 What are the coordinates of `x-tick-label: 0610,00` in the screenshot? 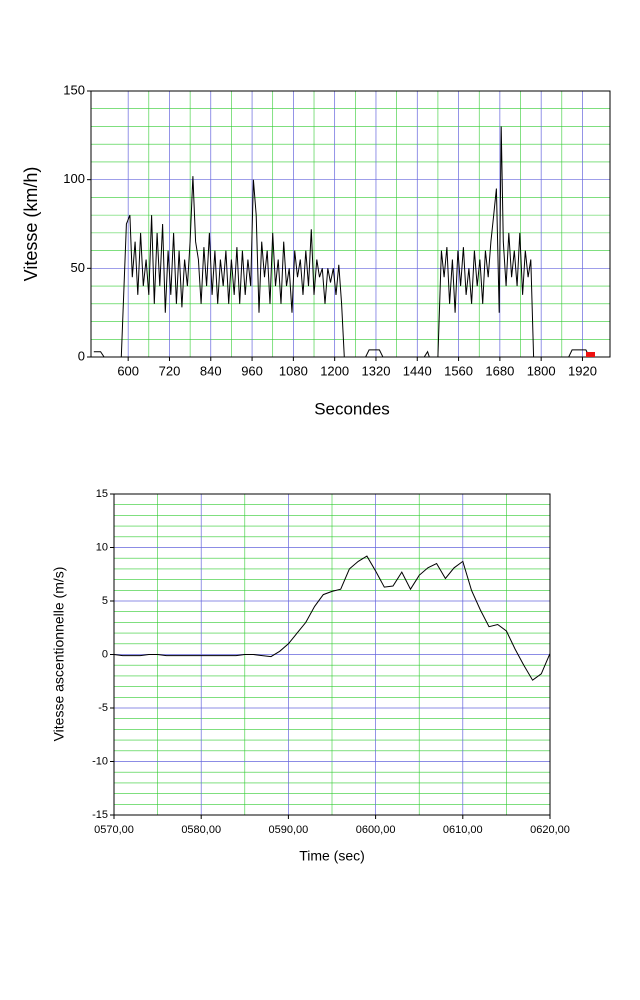 It's located at (463, 830).